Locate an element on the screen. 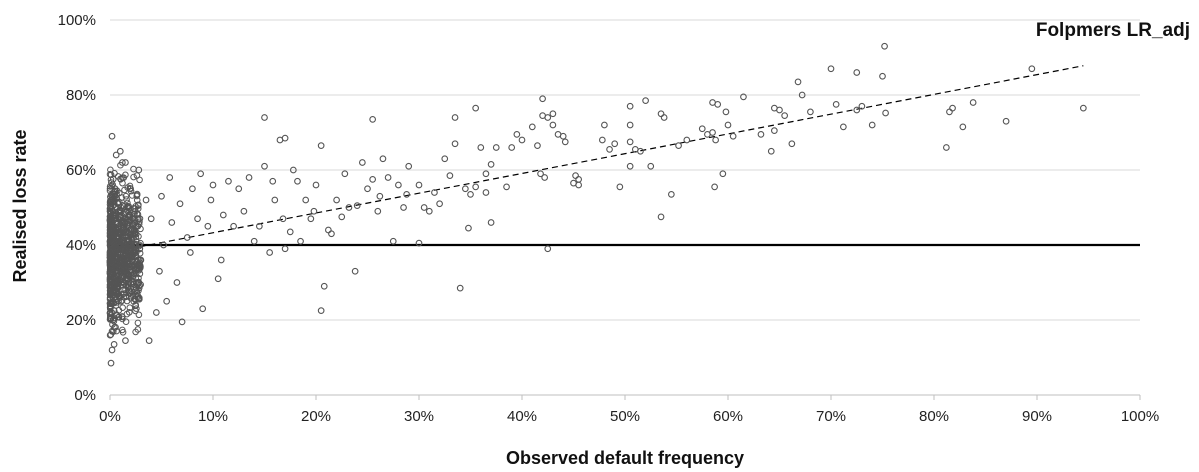 The width and height of the screenshot is (1199, 472). x-tick-label: 50% is located at coordinates (625, 416).